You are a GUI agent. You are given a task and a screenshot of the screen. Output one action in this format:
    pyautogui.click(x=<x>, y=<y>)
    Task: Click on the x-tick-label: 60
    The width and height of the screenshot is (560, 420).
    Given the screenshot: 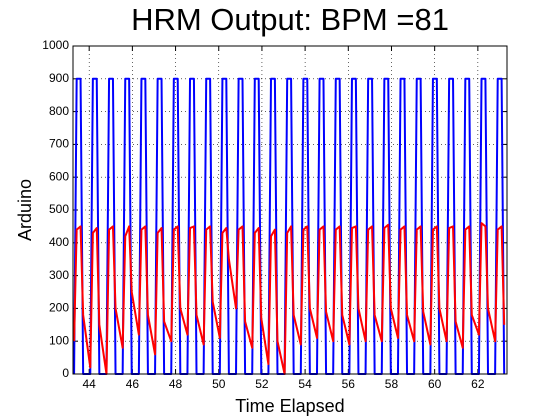 What is the action you would take?
    pyautogui.click(x=435, y=384)
    